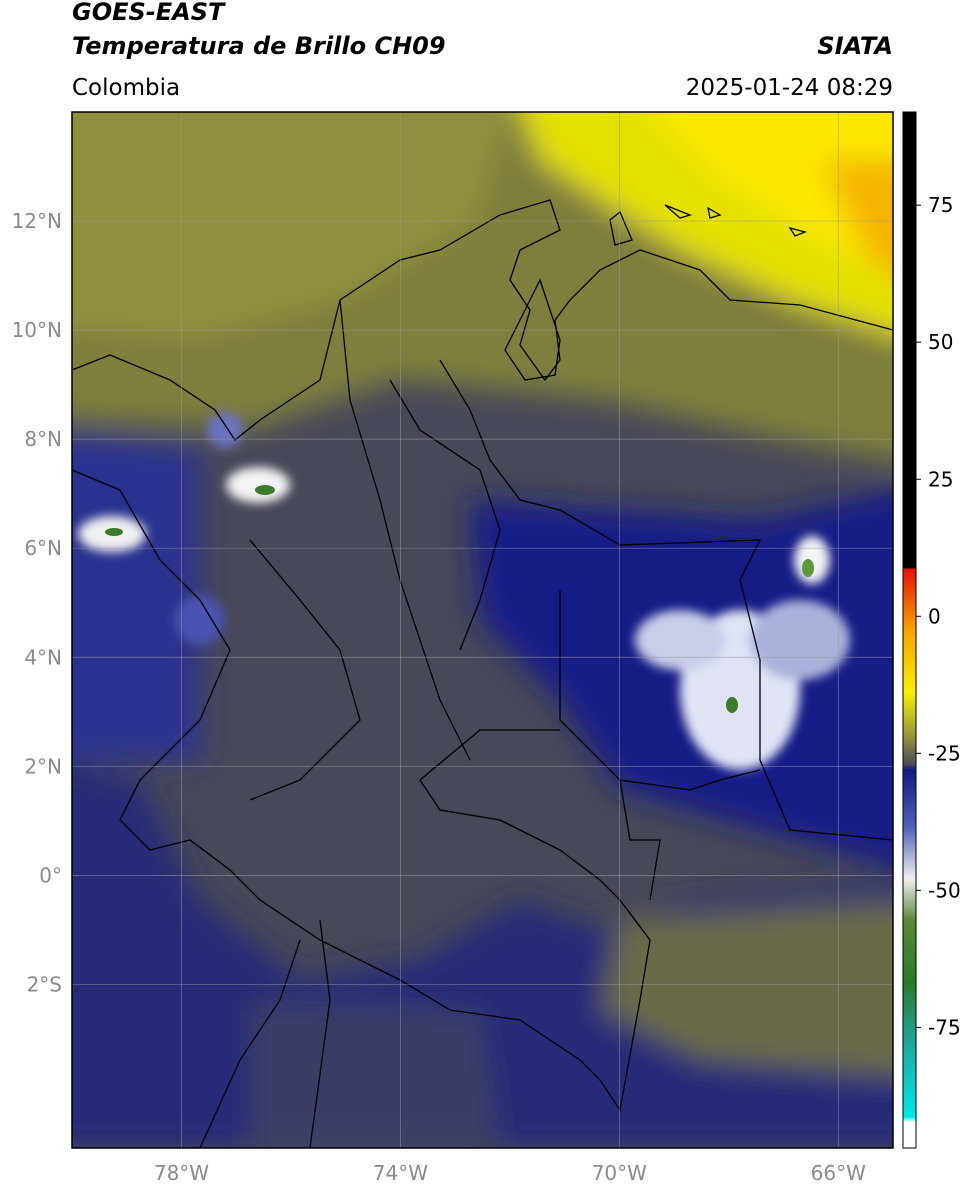  What do you see at coordinates (838, 1173) in the screenshot?
I see `x-tick-label: 66°W` at bounding box center [838, 1173].